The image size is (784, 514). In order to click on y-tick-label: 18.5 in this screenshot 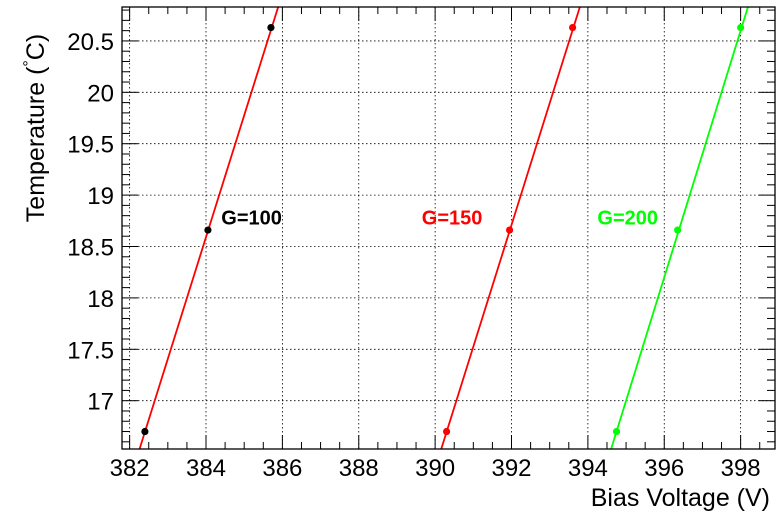, I will do `click(90, 248)`.